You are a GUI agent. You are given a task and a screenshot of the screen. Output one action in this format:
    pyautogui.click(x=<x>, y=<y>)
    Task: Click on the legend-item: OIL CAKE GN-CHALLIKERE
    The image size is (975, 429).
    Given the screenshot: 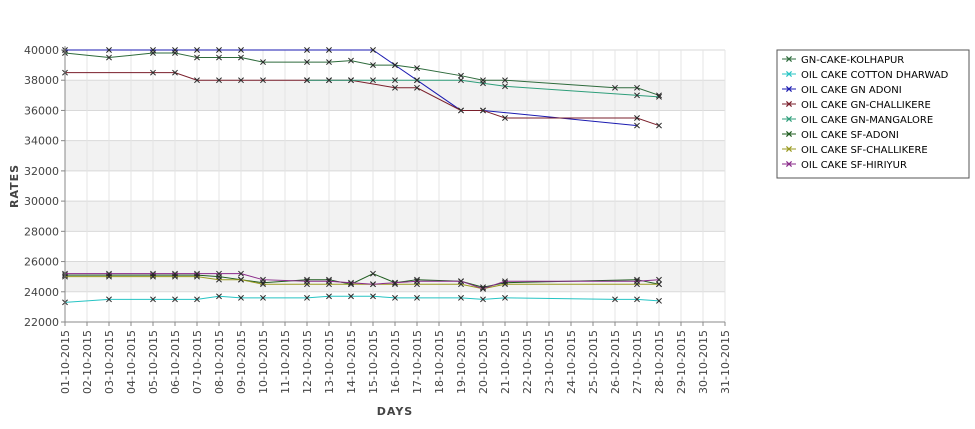 What is the action you would take?
    pyautogui.click(x=856, y=105)
    